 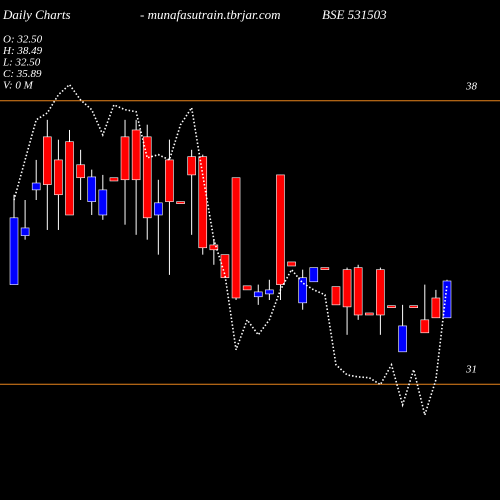 What do you see at coordinates (22, 51) in the screenshot?
I see `info-line: H: 38.49` at bounding box center [22, 51].